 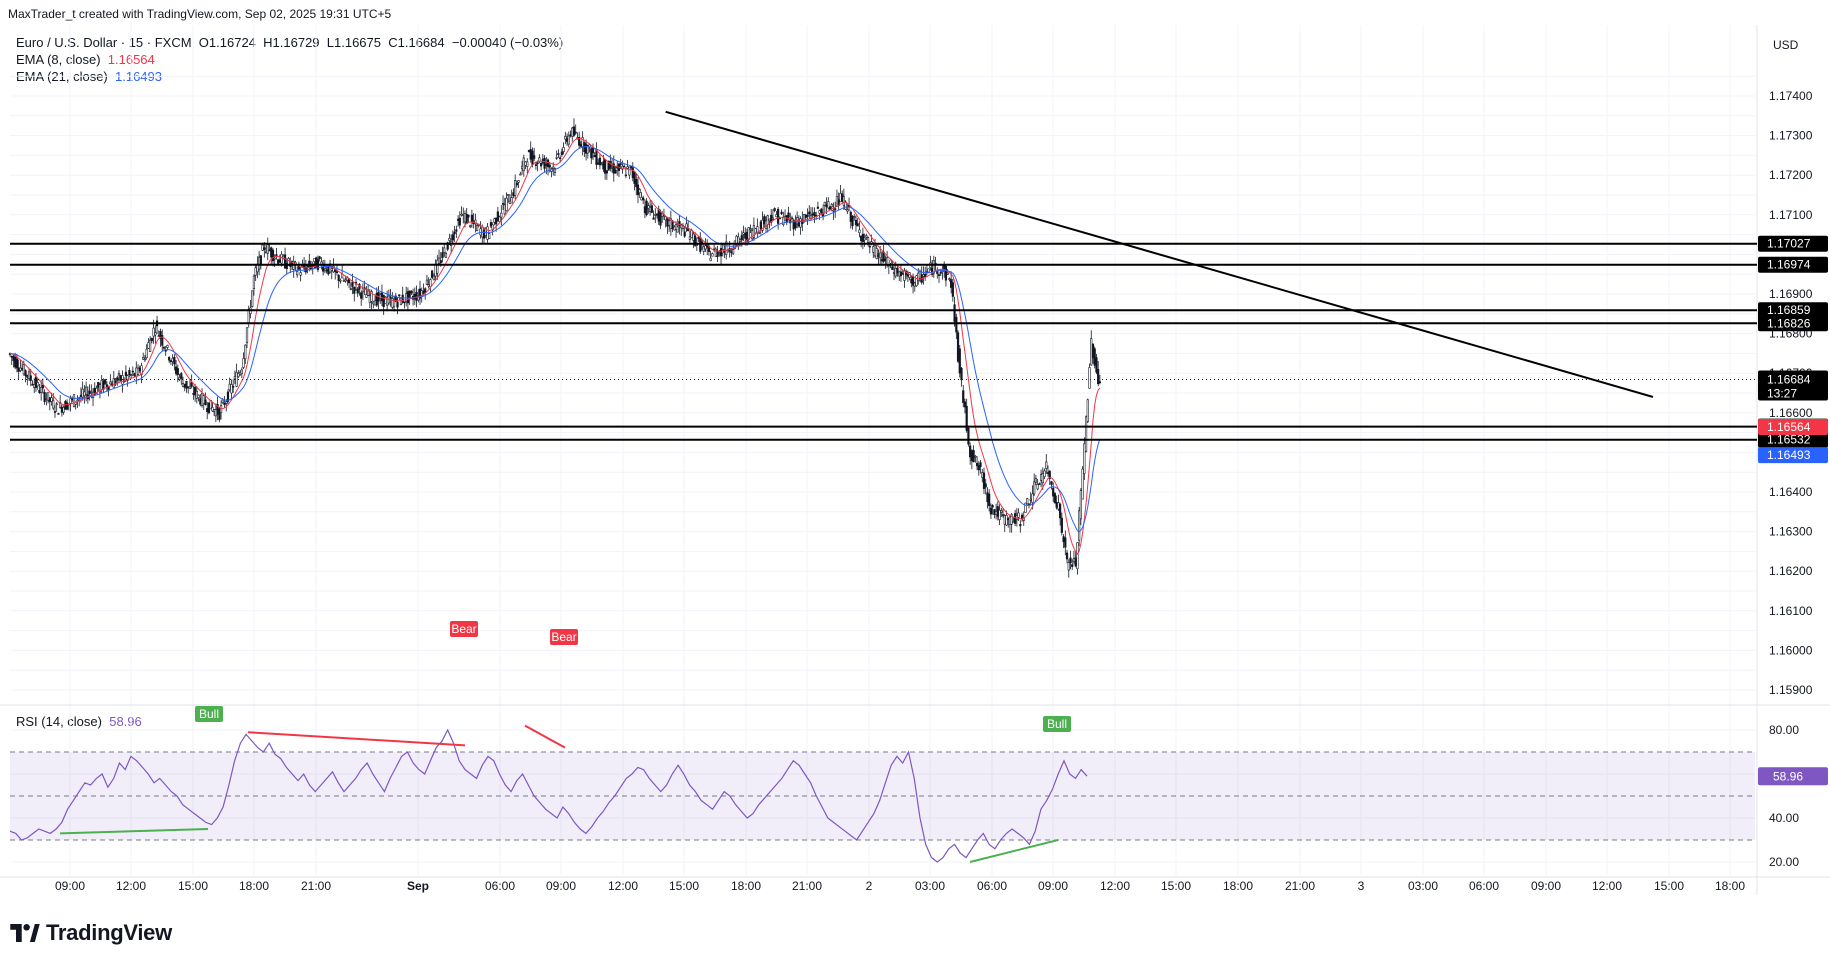 I want to click on divergence-label-box, so click(x=209, y=714).